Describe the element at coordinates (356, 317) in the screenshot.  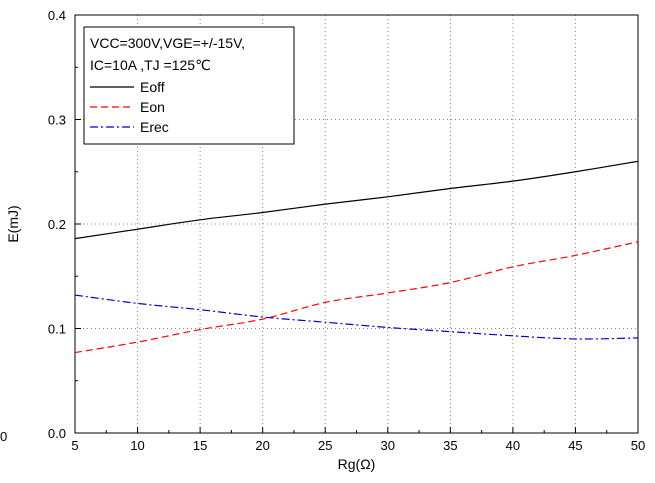
I see `series-line-erec` at that location.